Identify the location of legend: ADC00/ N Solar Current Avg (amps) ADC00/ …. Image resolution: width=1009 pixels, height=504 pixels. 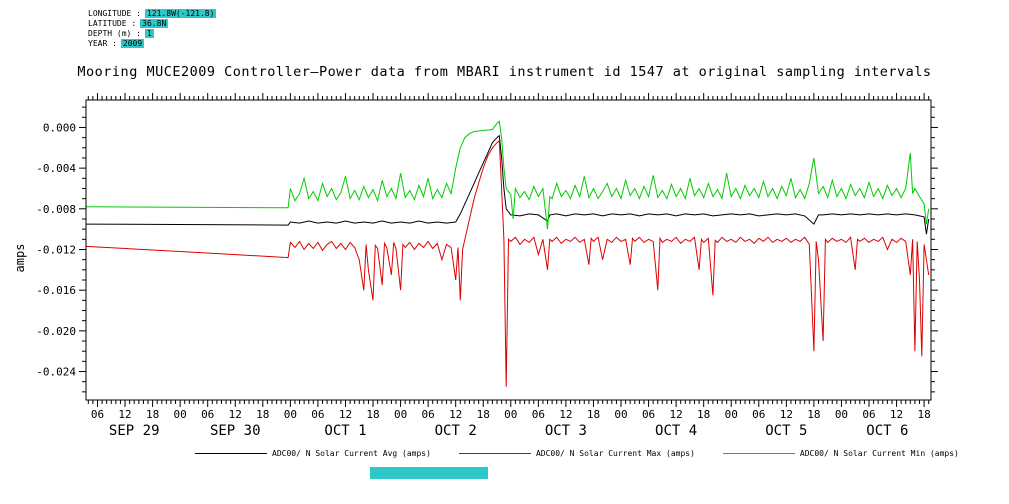
(580, 453).